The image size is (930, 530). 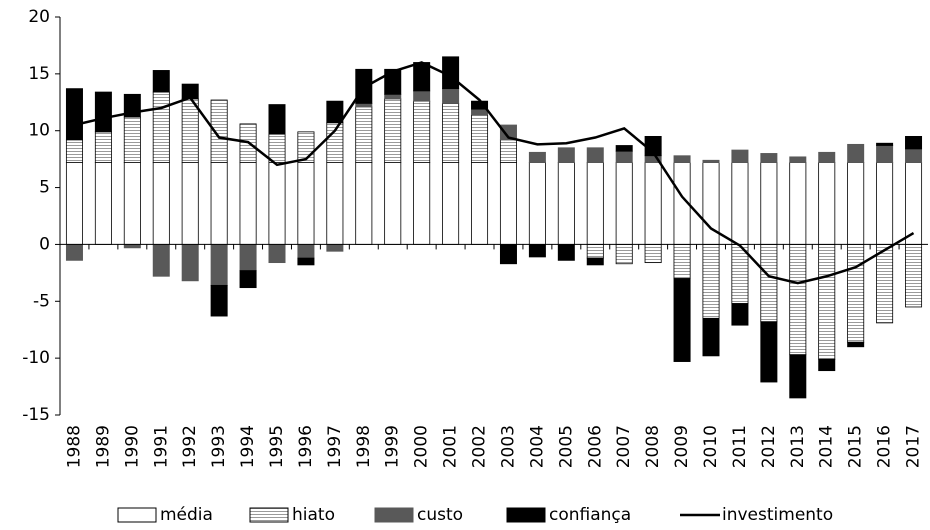 I want to click on x-tick-label: 2004, so click(x=537, y=446).